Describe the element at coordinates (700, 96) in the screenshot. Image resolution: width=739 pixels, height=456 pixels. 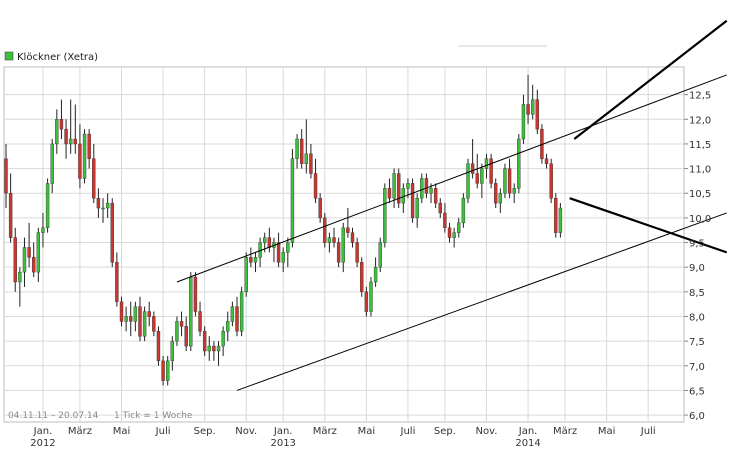
I see `y-tick-label: 12,5` at that location.